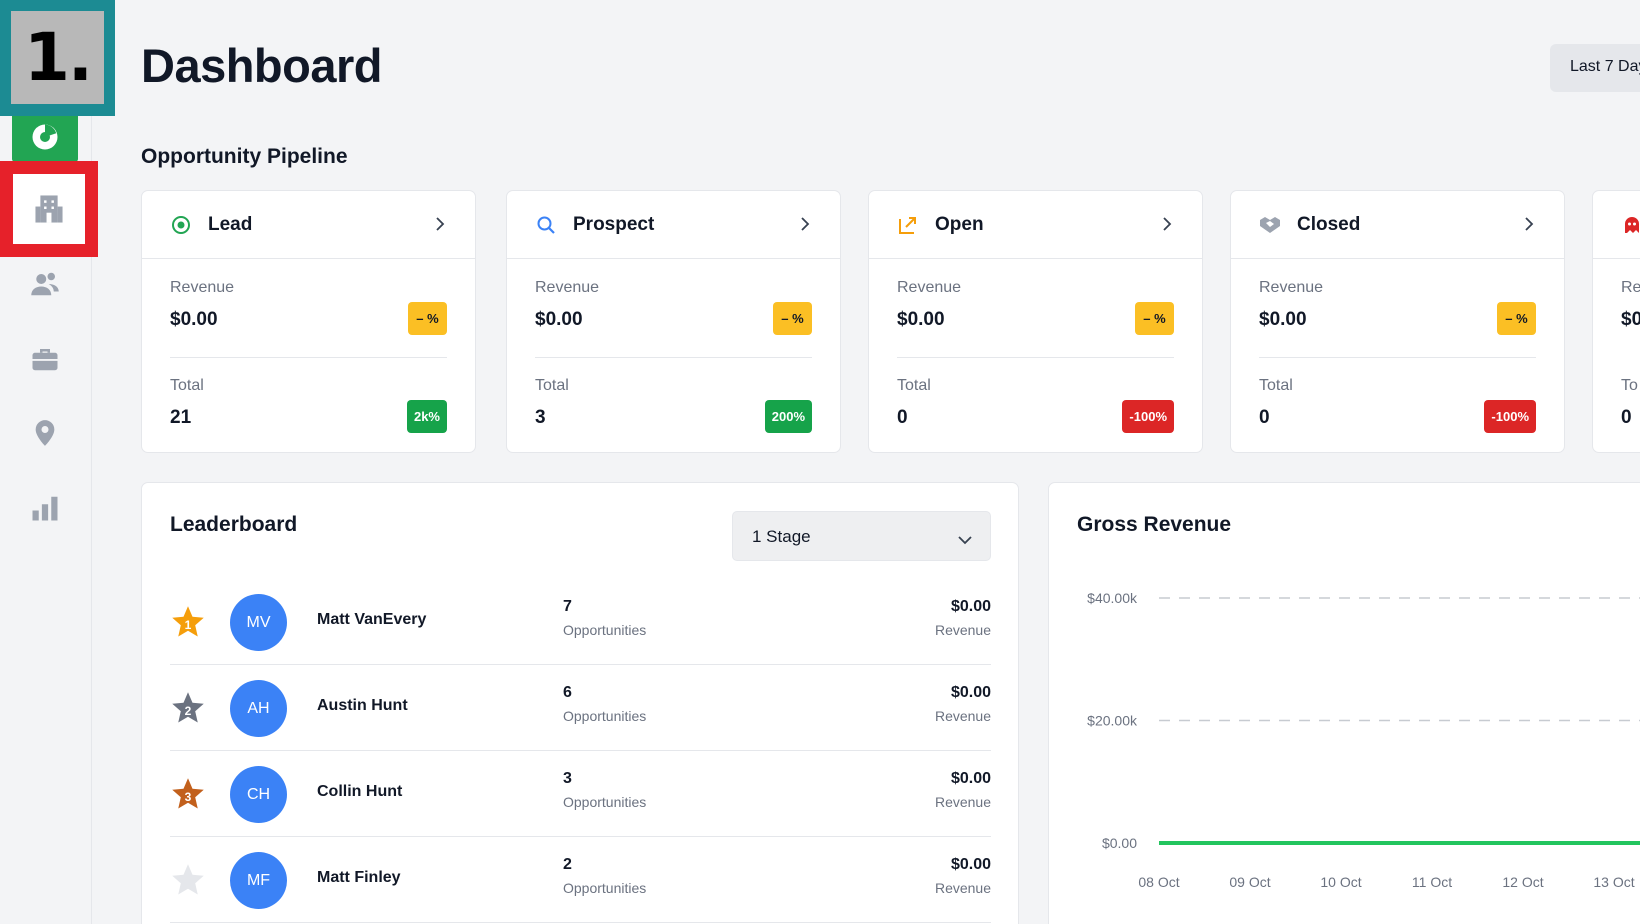 The image size is (1640, 924). Describe the element at coordinates (1432, 882) in the screenshot. I see `x-tick-label: 11 Oct` at that location.